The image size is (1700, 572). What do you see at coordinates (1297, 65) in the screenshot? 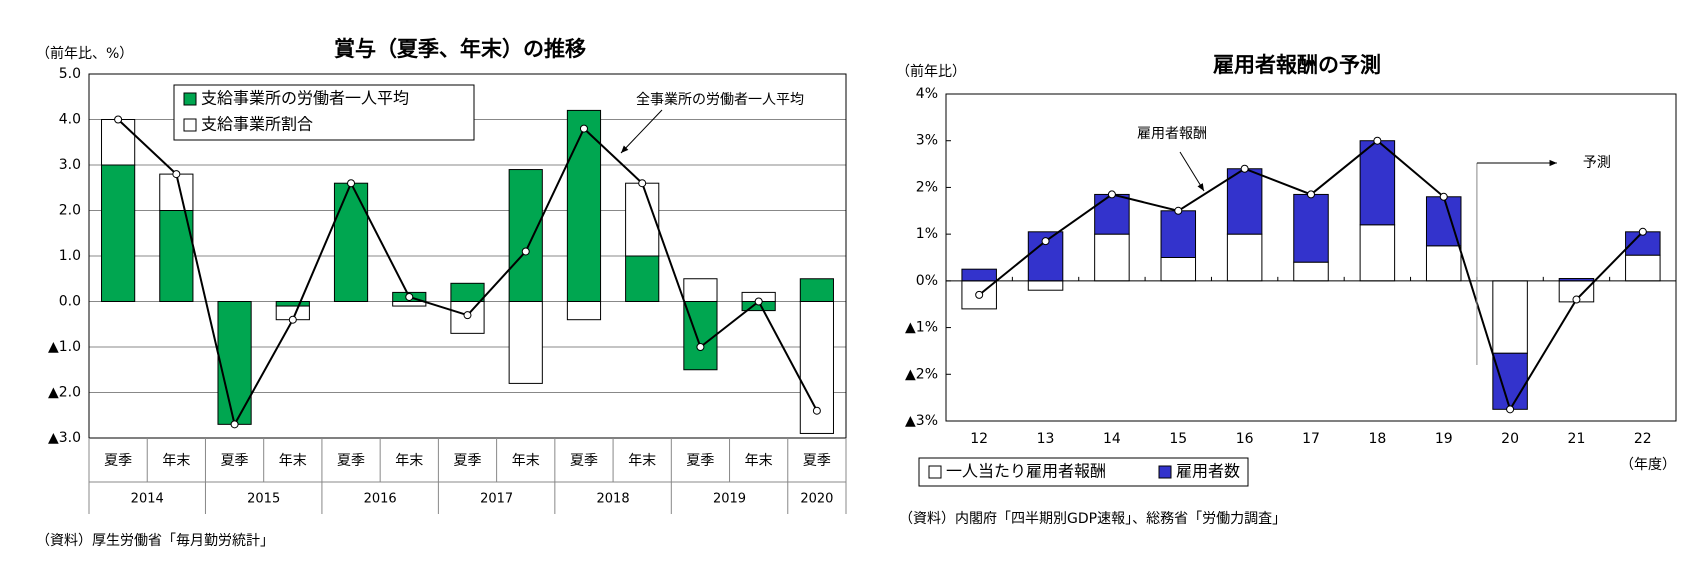
I see `chart-title: 雇用者報酬の予測` at bounding box center [1297, 65].